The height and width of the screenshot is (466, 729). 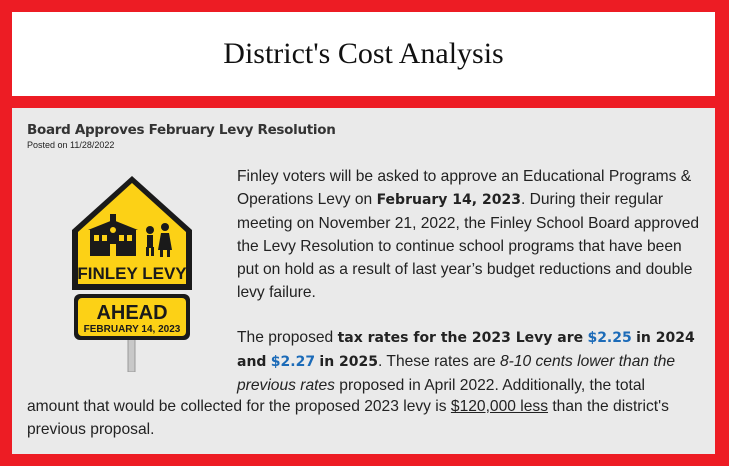 I want to click on rate-2024: $2.25, so click(x=609, y=338).